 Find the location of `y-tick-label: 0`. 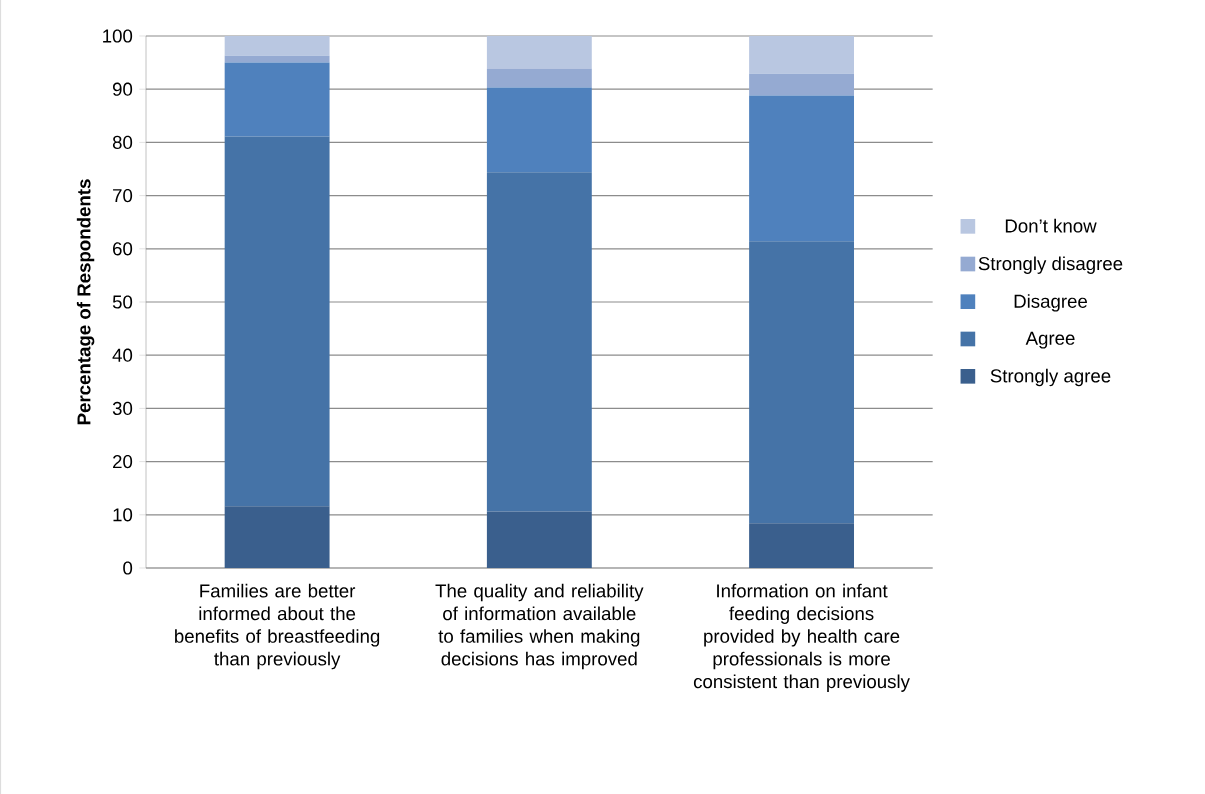

y-tick-label: 0 is located at coordinates (128, 568).